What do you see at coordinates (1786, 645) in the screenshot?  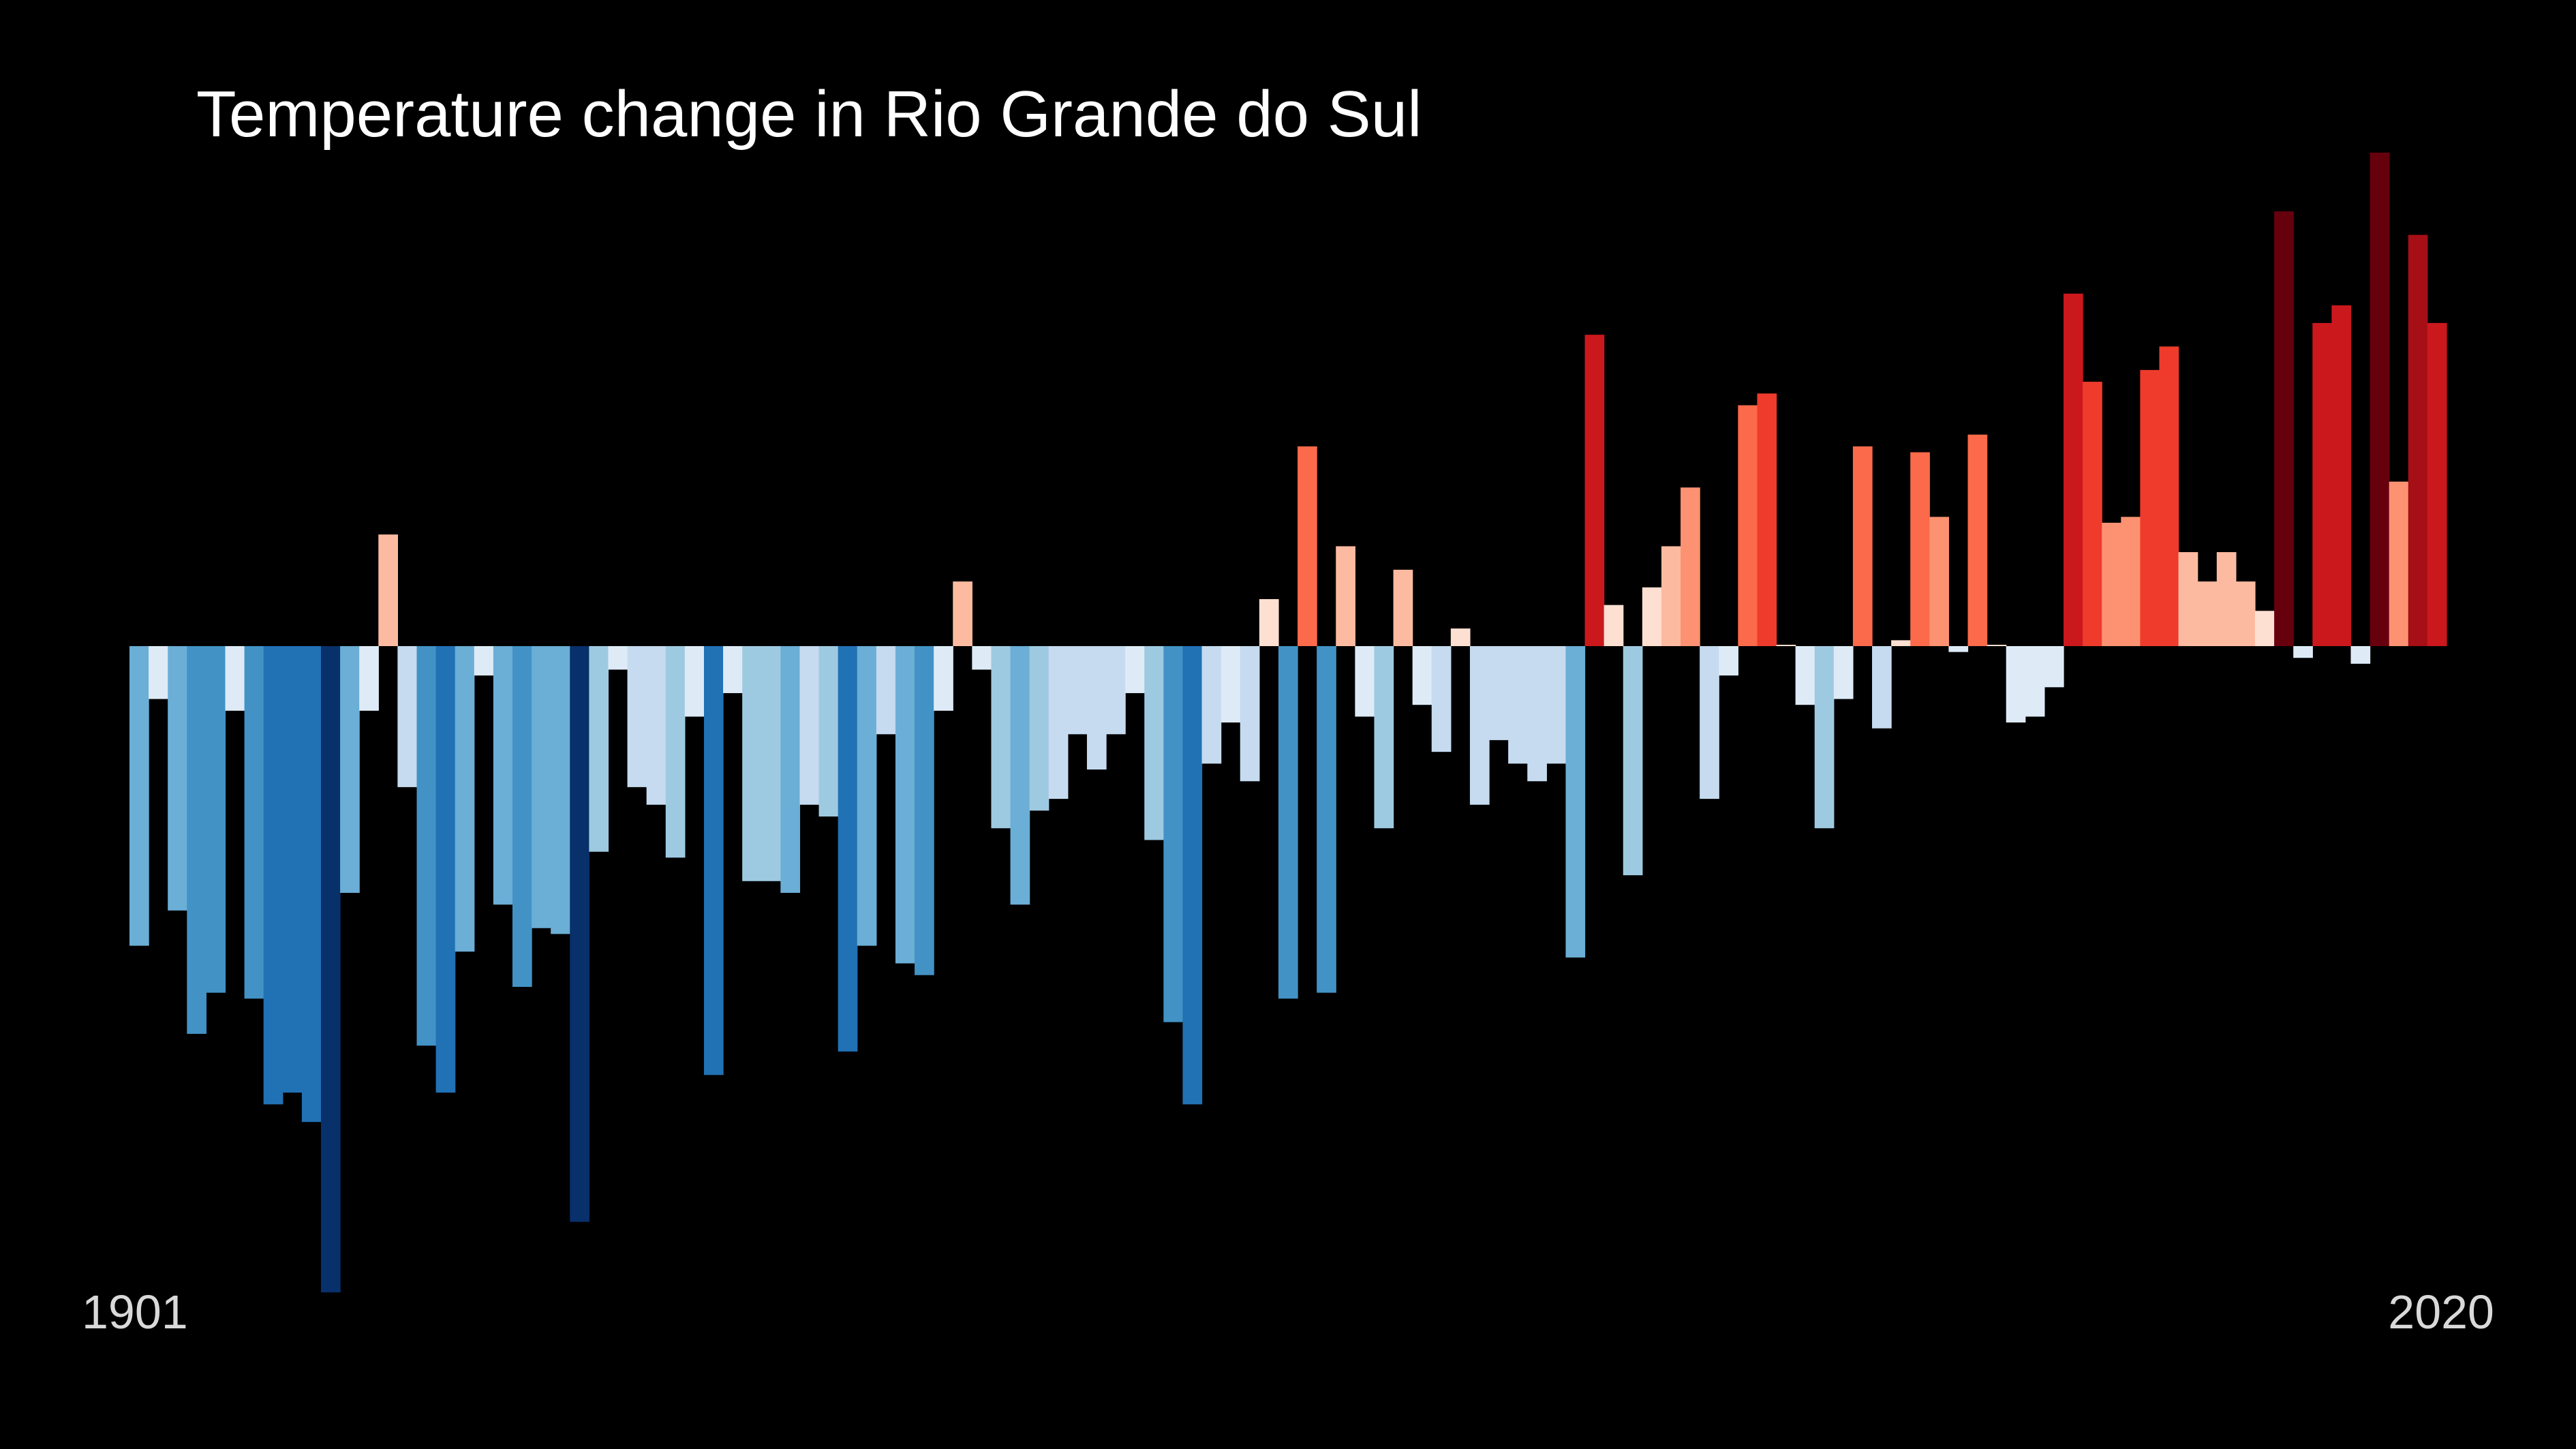 I see `bar-1987` at bounding box center [1786, 645].